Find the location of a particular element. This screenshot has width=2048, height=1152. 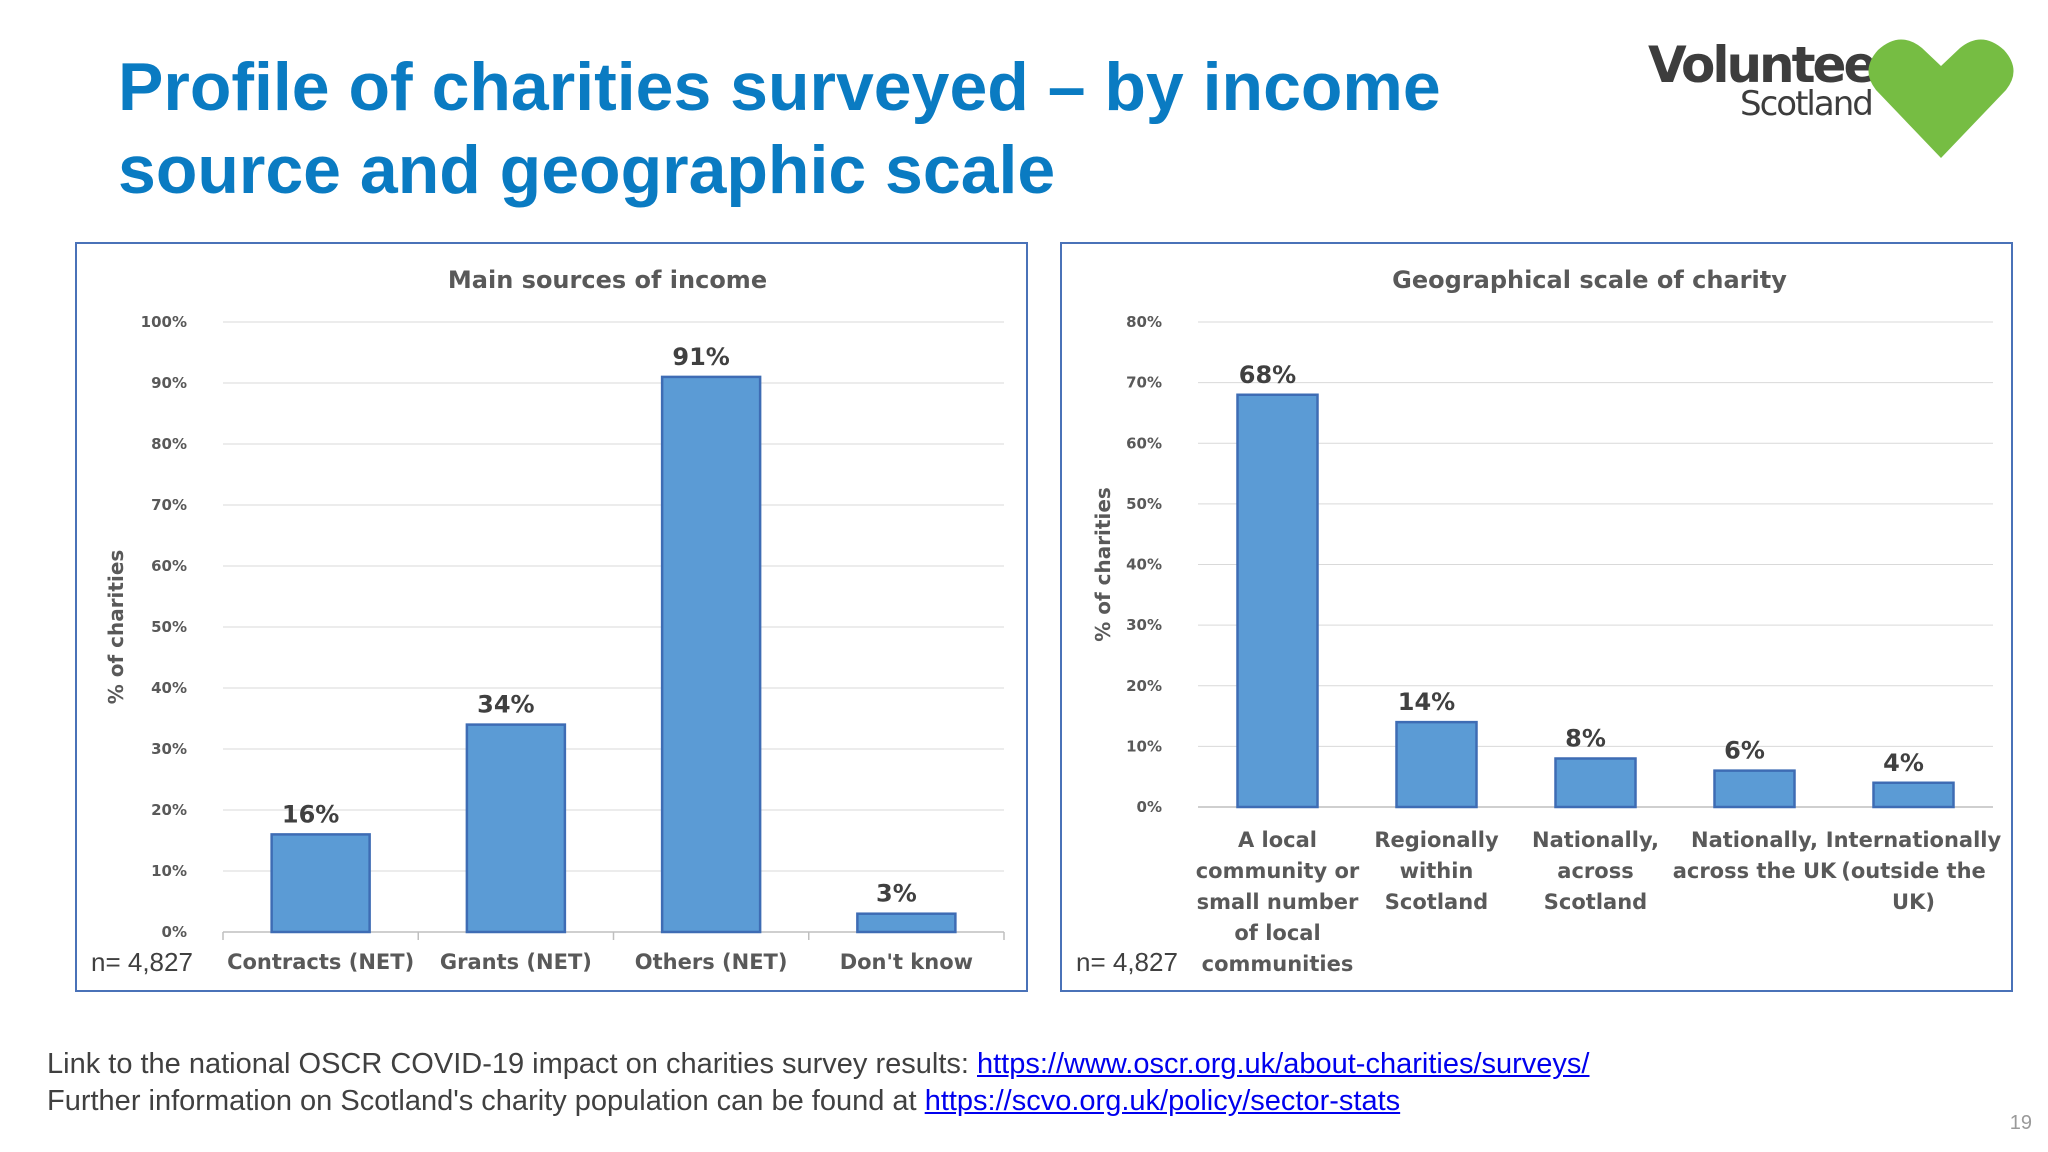

income-y-tick-label: 10% is located at coordinates (169, 871).